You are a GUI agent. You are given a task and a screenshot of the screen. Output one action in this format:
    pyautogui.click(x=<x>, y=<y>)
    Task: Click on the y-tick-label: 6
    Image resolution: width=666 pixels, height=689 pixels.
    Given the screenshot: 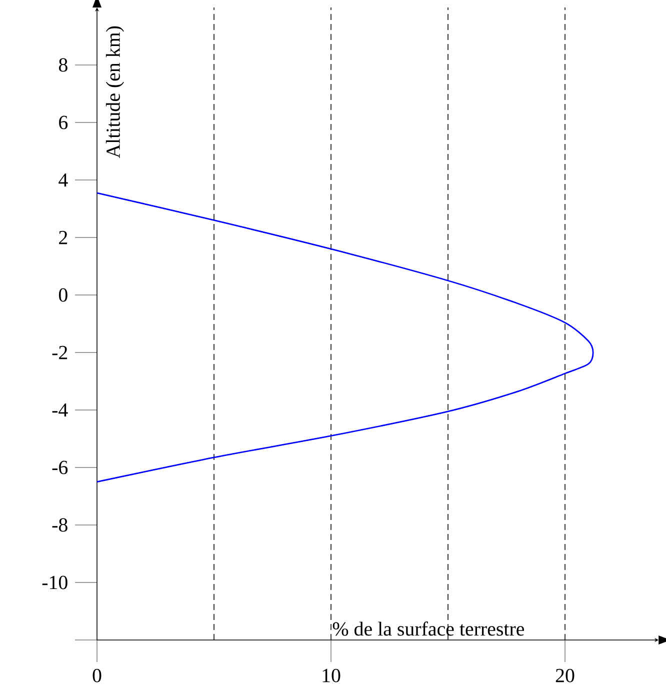 What is the action you would take?
    pyautogui.click(x=63, y=123)
    